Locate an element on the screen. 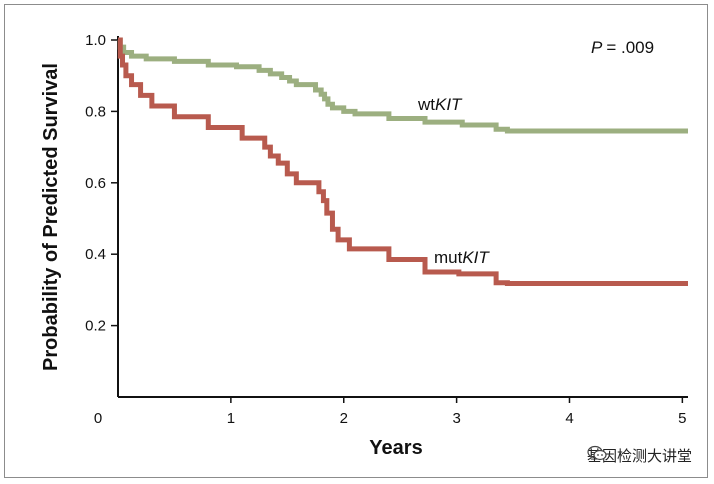 The width and height of the screenshot is (714, 484). x-tick-label: 0 is located at coordinates (98, 418).